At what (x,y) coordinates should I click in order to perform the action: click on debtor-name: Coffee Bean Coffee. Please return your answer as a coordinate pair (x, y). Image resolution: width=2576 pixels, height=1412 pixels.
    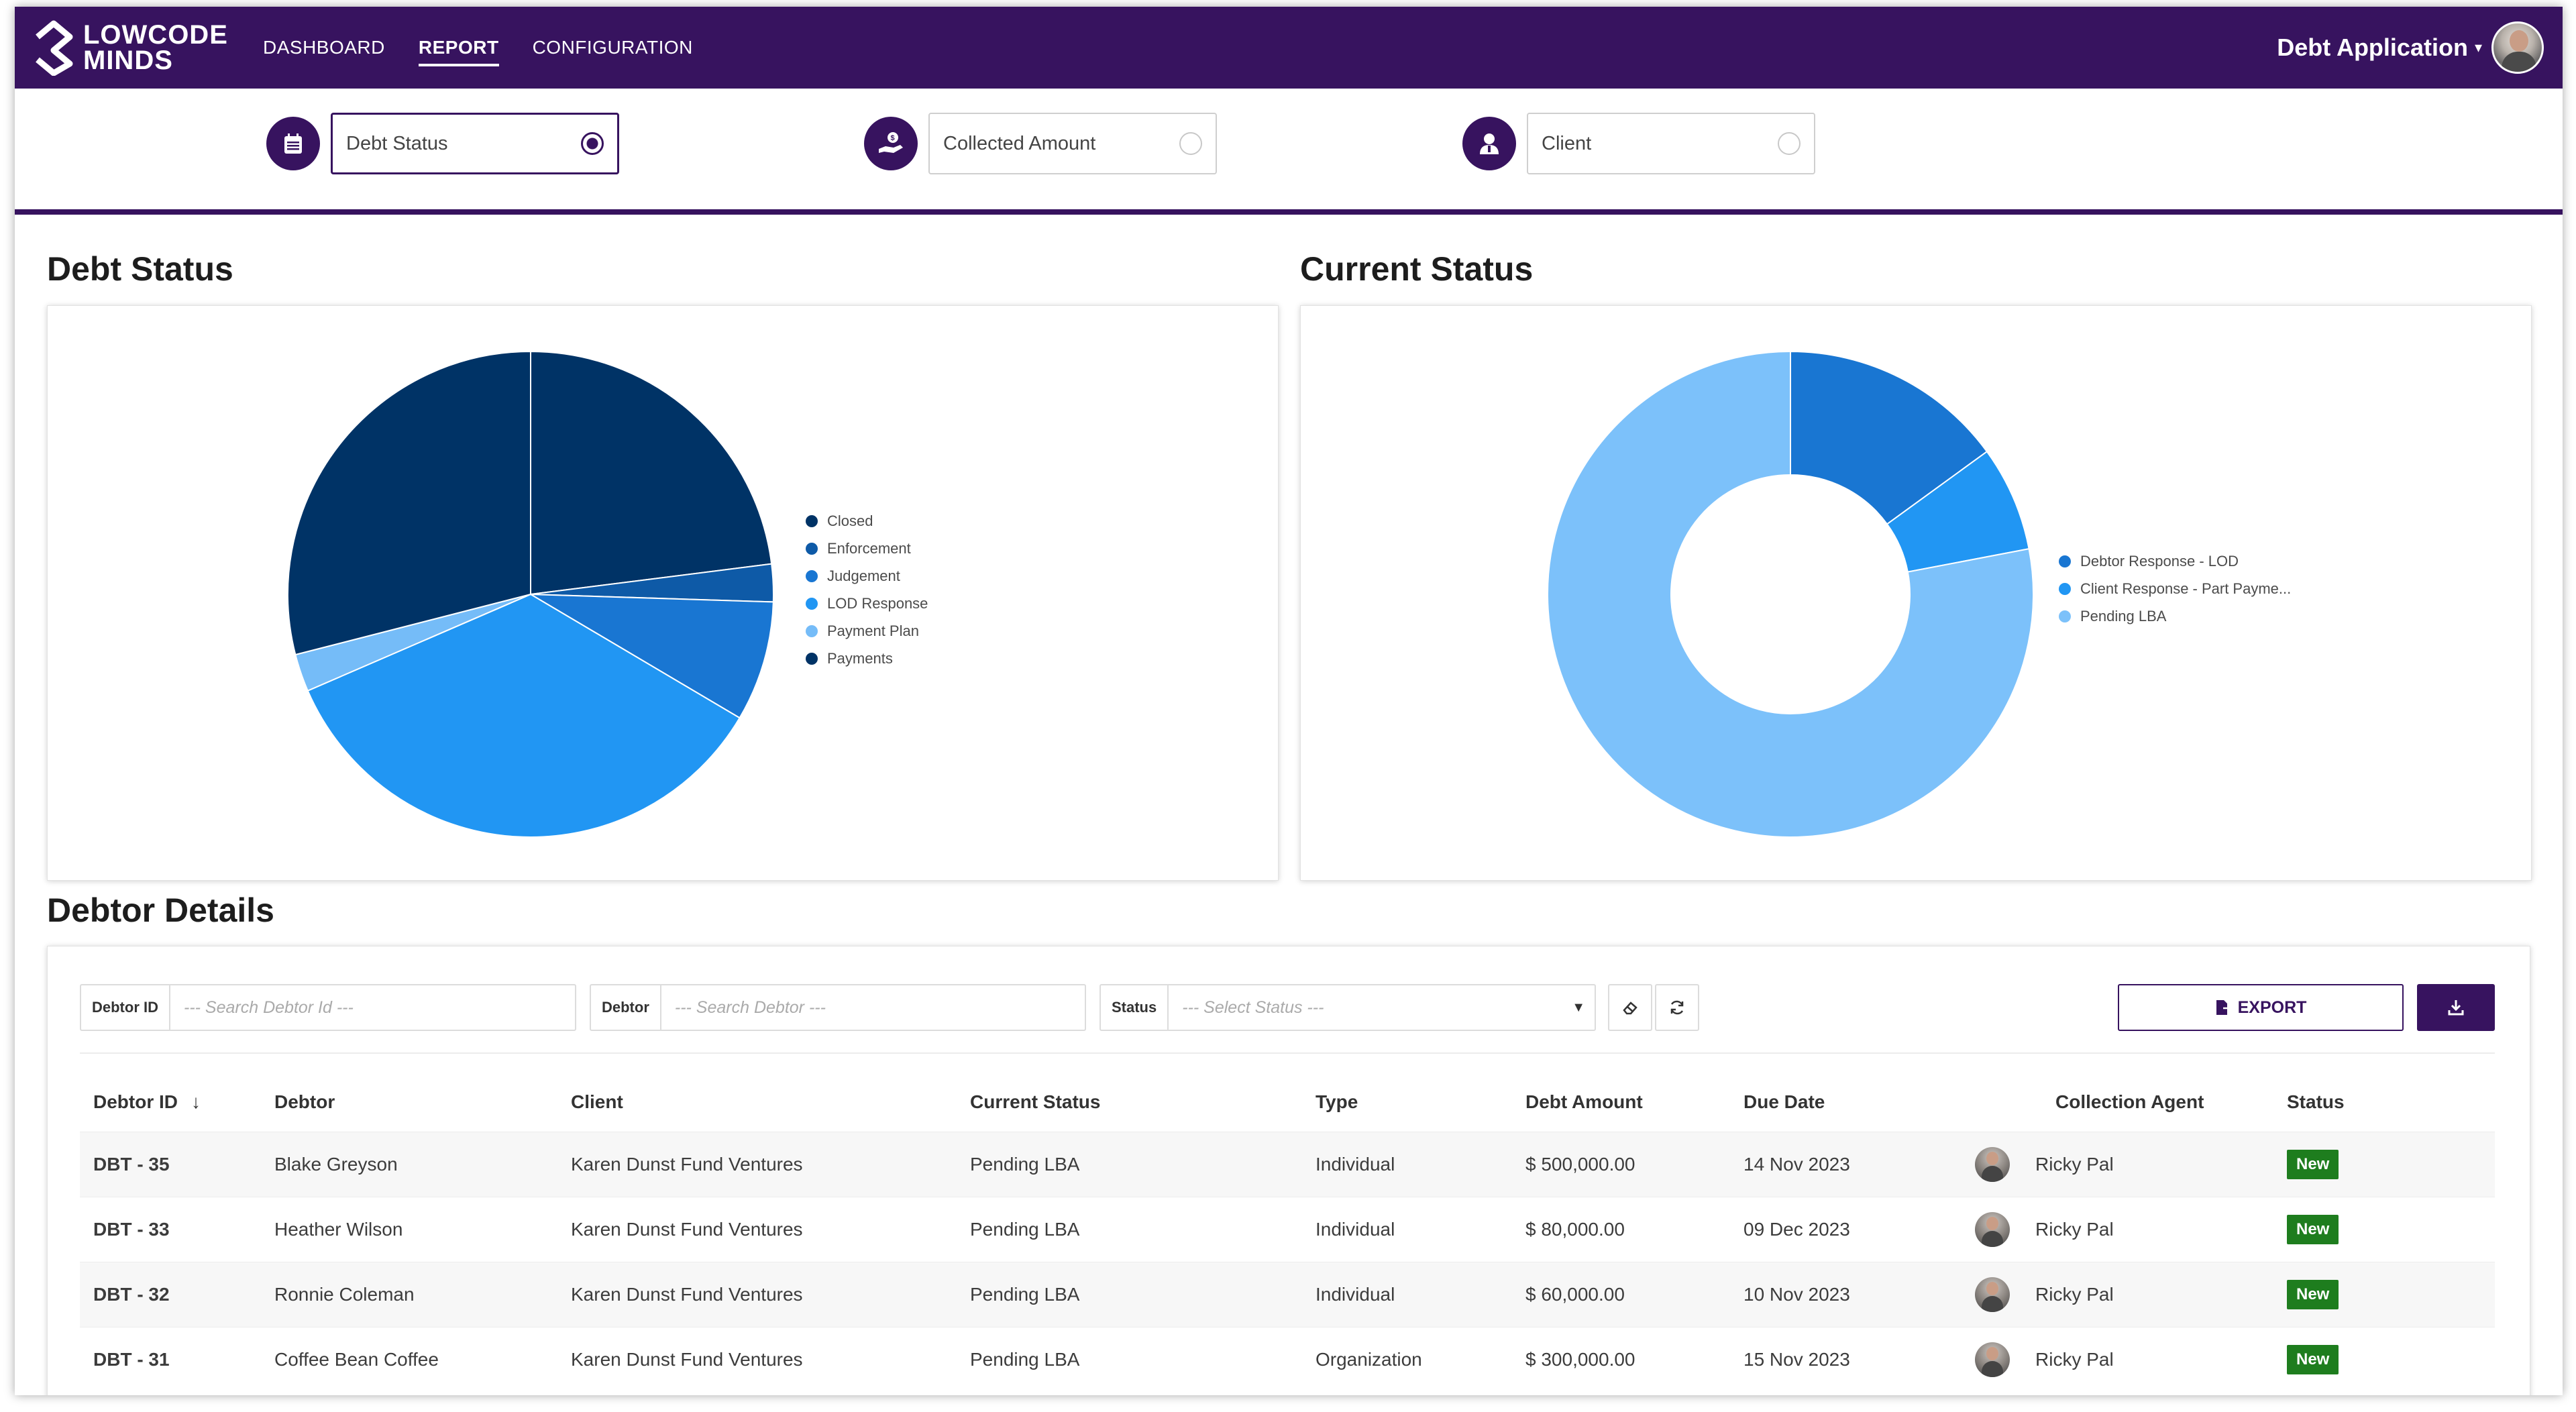
    Looking at the image, I should click on (409, 1359).